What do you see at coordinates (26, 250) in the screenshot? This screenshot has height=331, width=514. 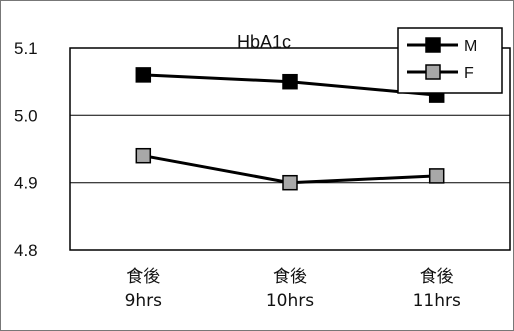 I see `y-tick-label-3: 4.8` at bounding box center [26, 250].